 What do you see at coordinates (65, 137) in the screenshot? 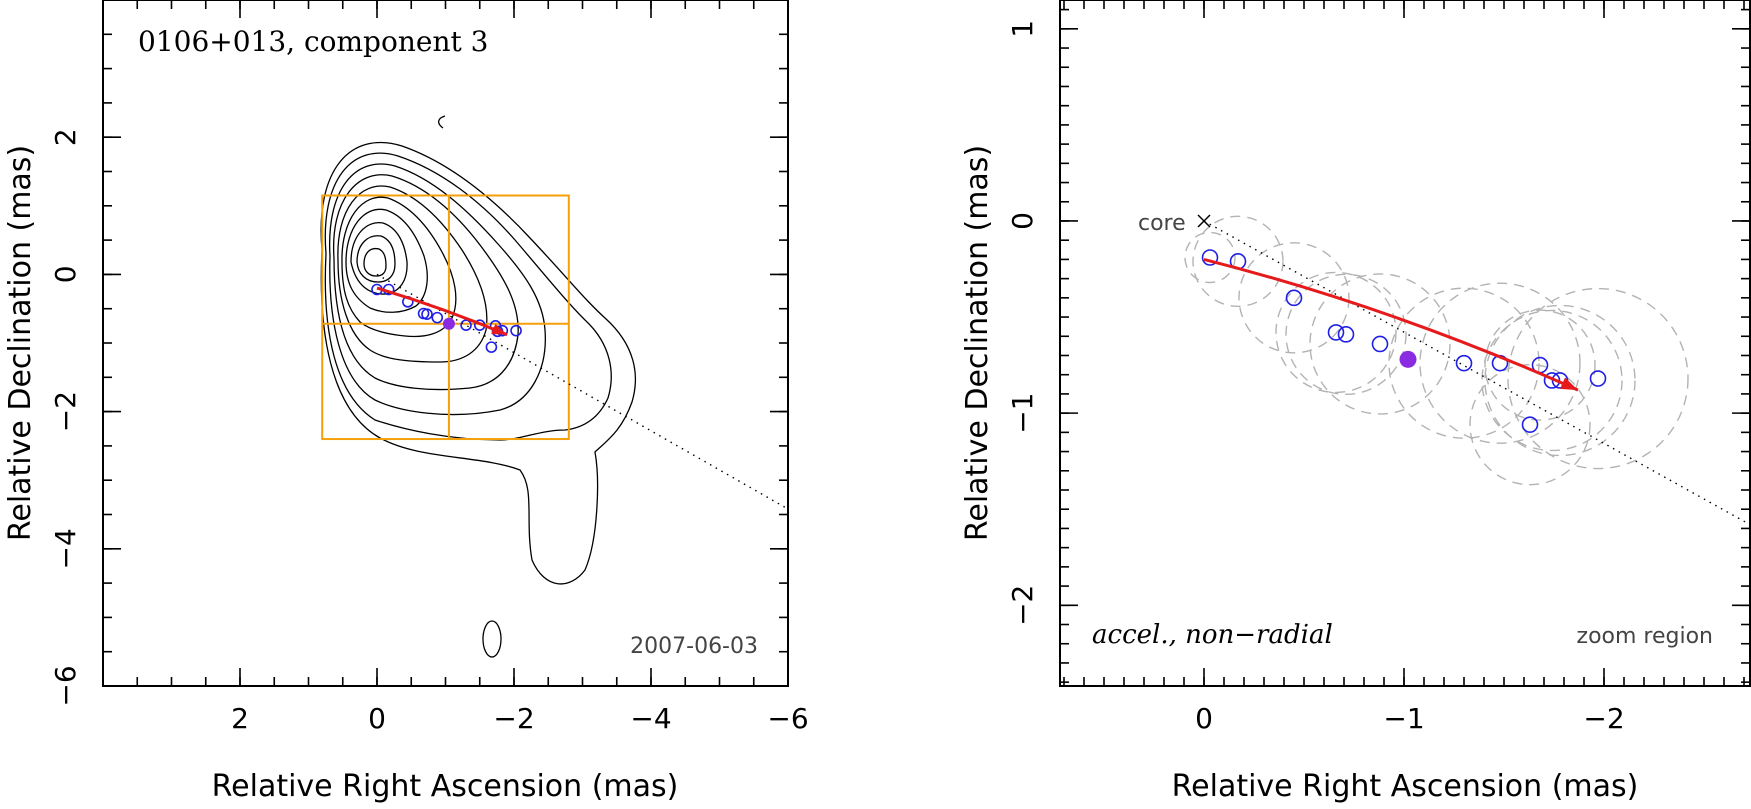
I see `y-tick-label: 2` at bounding box center [65, 137].